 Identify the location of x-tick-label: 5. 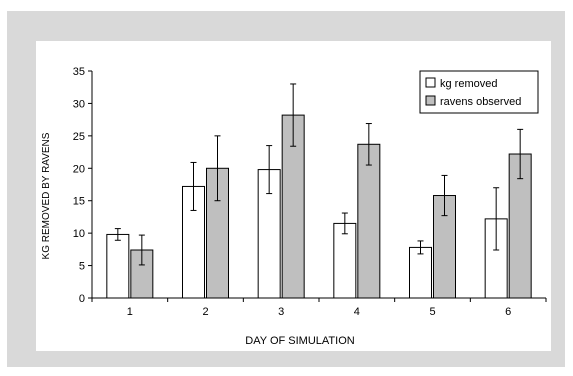
(432, 312).